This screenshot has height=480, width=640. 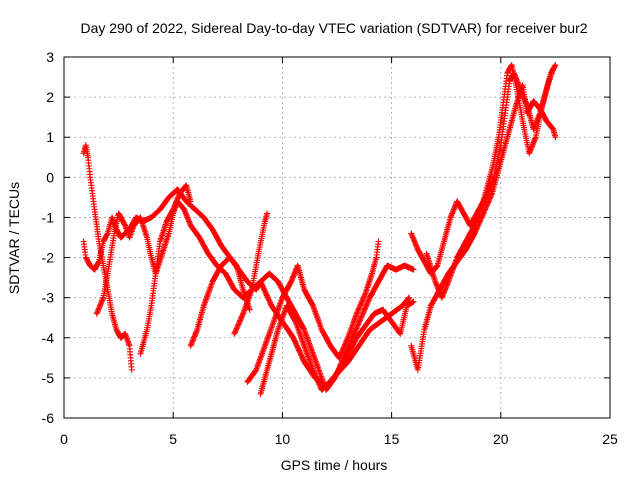 What do you see at coordinates (107, 257) in the screenshot?
I see `series-trace-a` at bounding box center [107, 257].